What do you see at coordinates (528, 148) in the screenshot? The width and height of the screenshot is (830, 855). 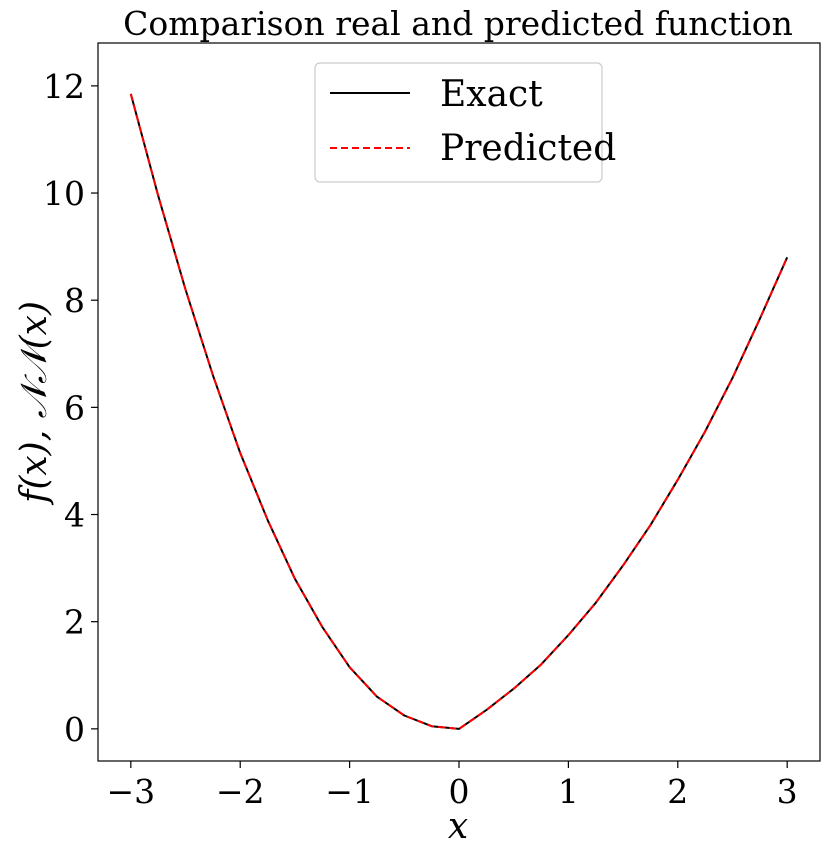 I see `legend-label-predicted: Predicted` at bounding box center [528, 148].